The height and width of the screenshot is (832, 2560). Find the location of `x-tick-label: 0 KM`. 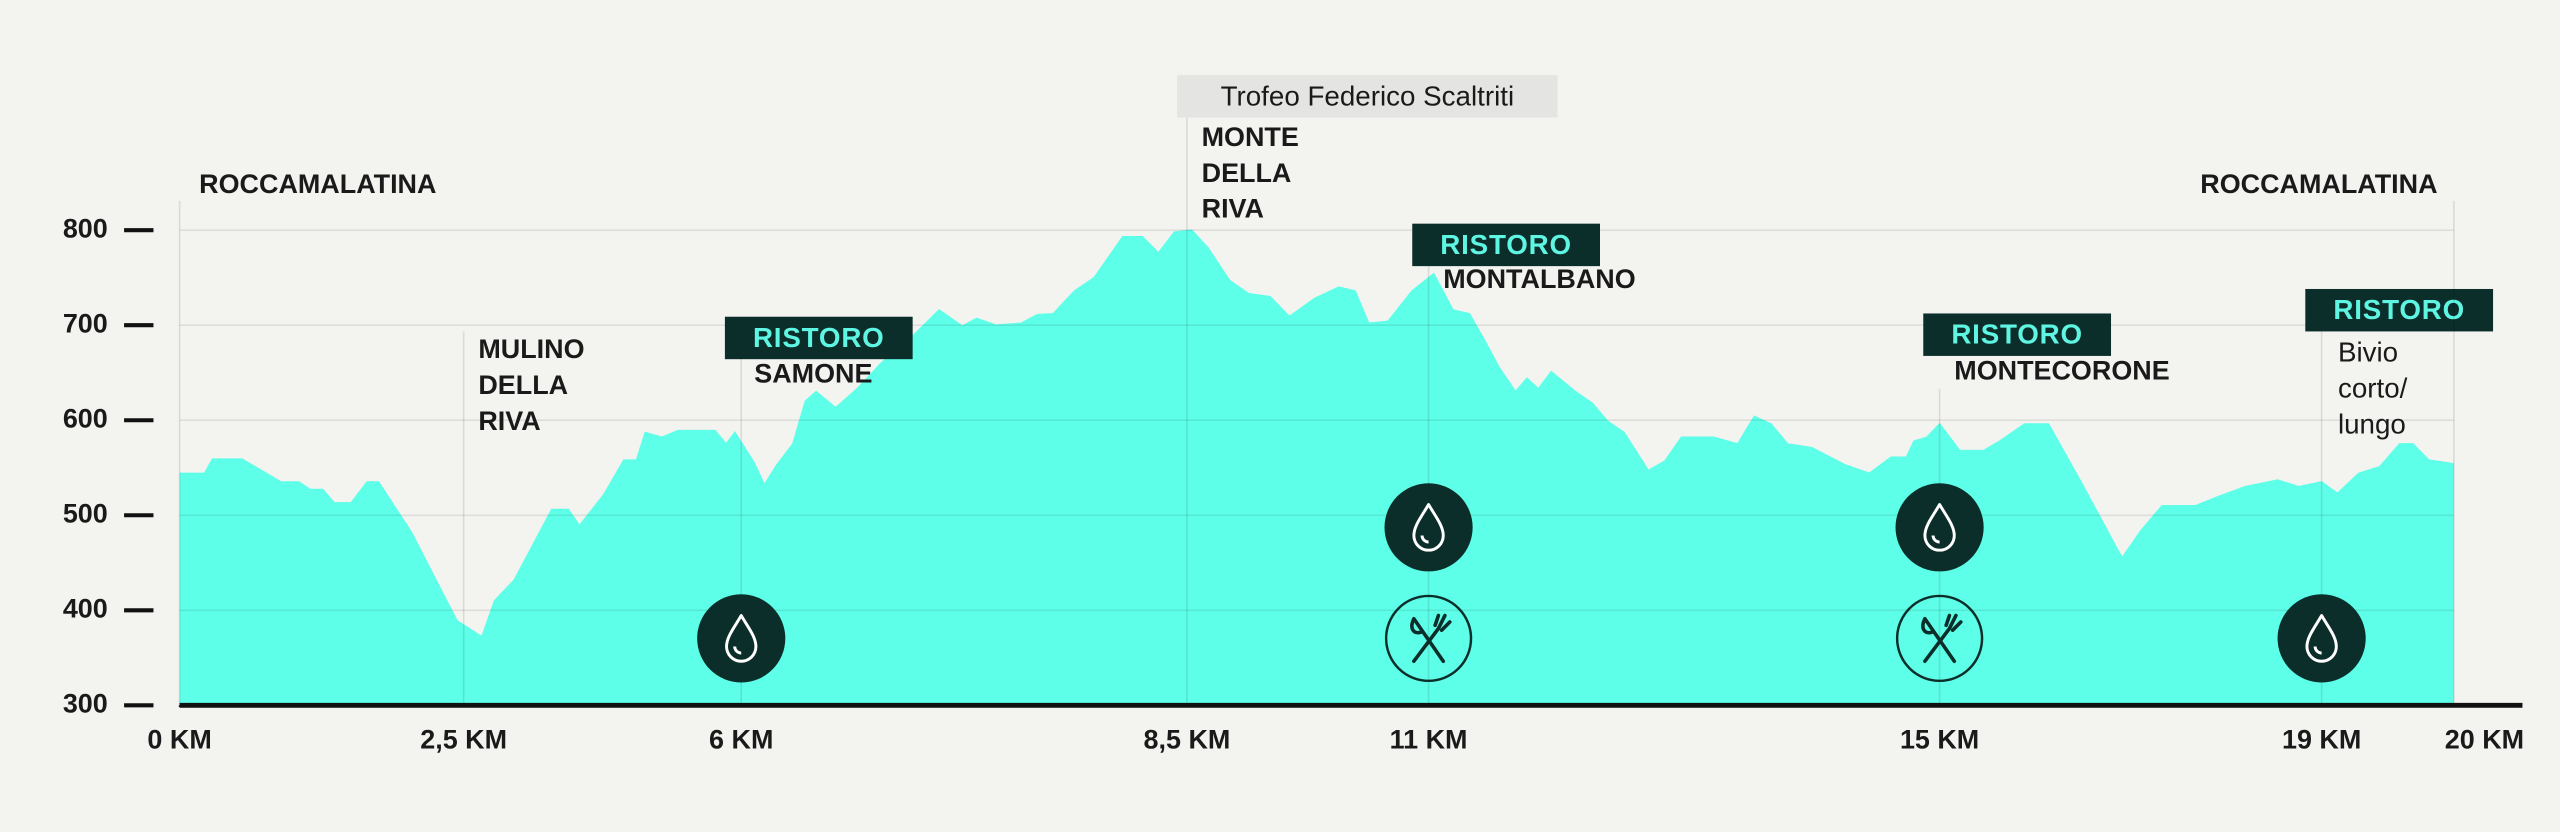

x-tick-label: 0 KM is located at coordinates (179, 739).